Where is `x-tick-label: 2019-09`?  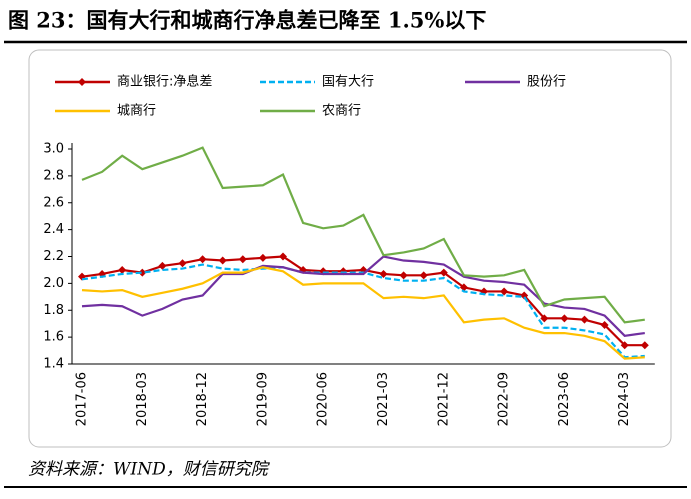 x-tick-label: 2019-09 is located at coordinates (262, 399).